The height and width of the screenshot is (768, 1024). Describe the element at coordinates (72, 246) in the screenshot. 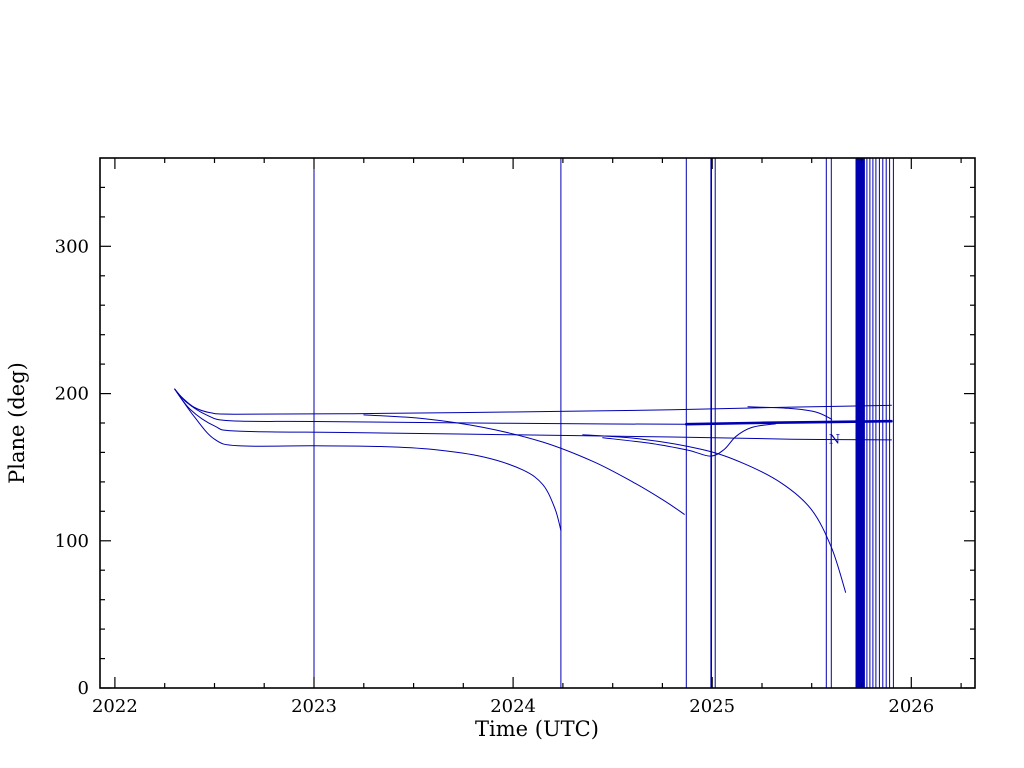

I see `y-tick-label: 300` at that location.